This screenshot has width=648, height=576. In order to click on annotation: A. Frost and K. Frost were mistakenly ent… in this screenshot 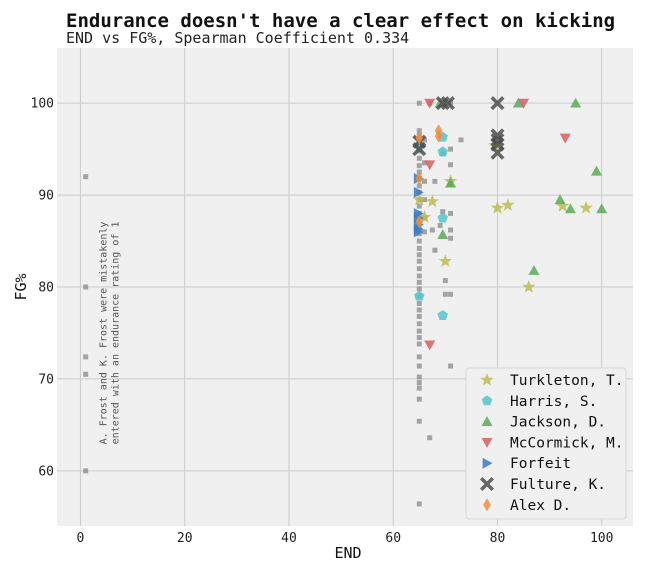, I will do `click(110, 333)`.